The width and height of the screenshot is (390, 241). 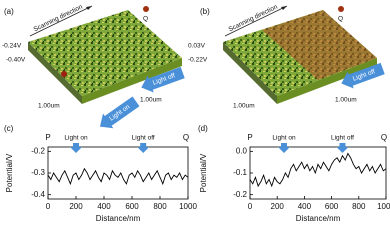 I want to click on panel-label: (c), so click(x=9, y=128).